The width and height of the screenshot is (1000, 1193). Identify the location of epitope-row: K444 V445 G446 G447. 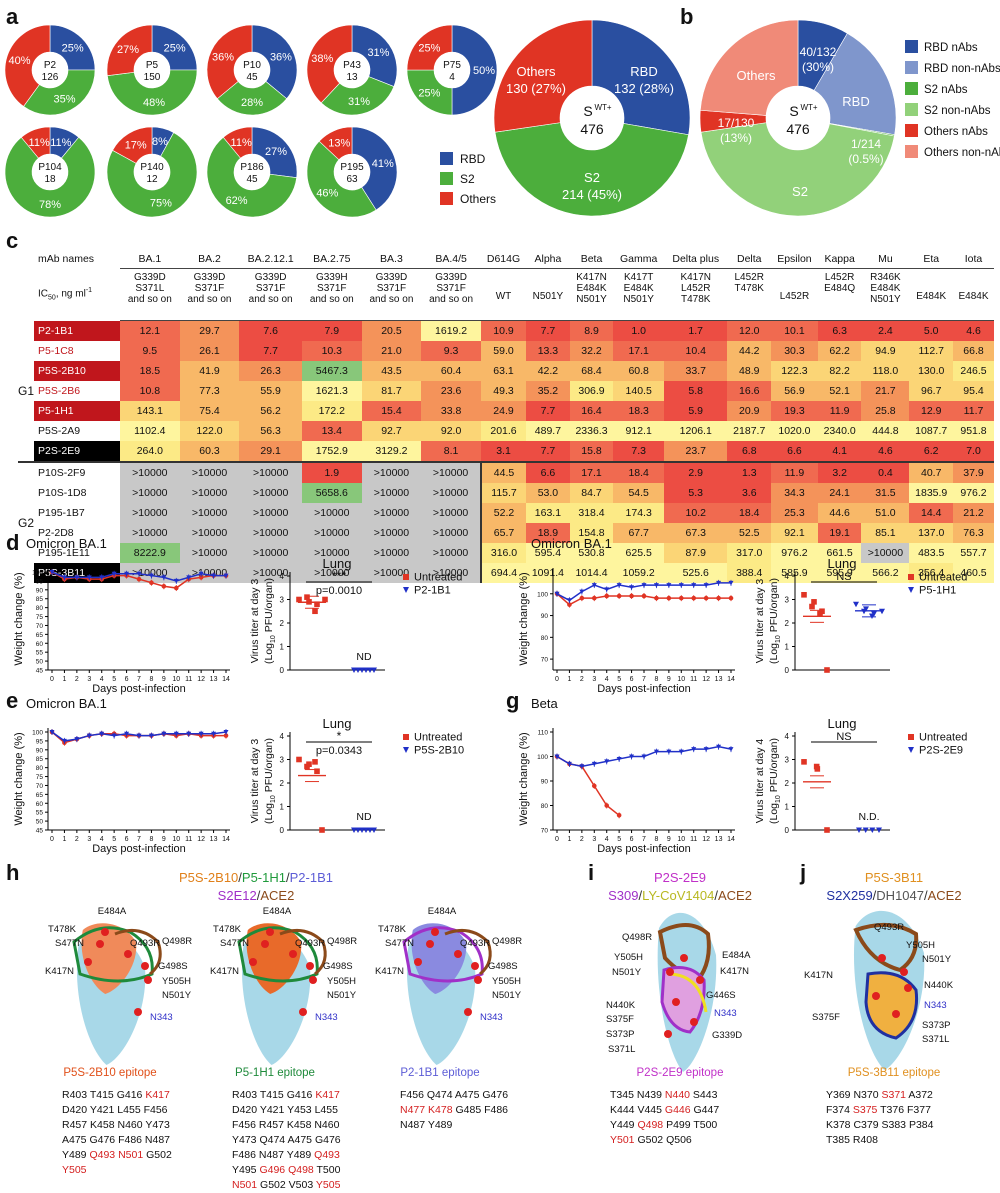
(664, 1110).